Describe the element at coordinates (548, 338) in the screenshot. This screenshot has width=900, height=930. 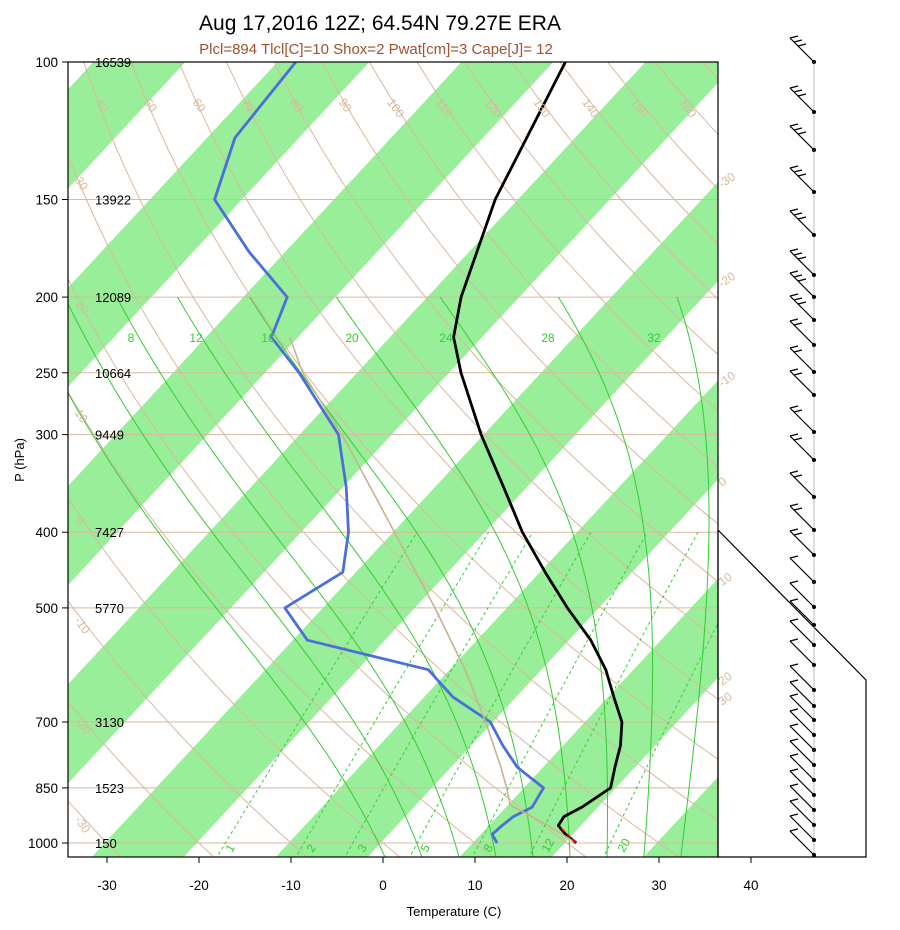
I see `moist-adiabat-label: 28` at that location.